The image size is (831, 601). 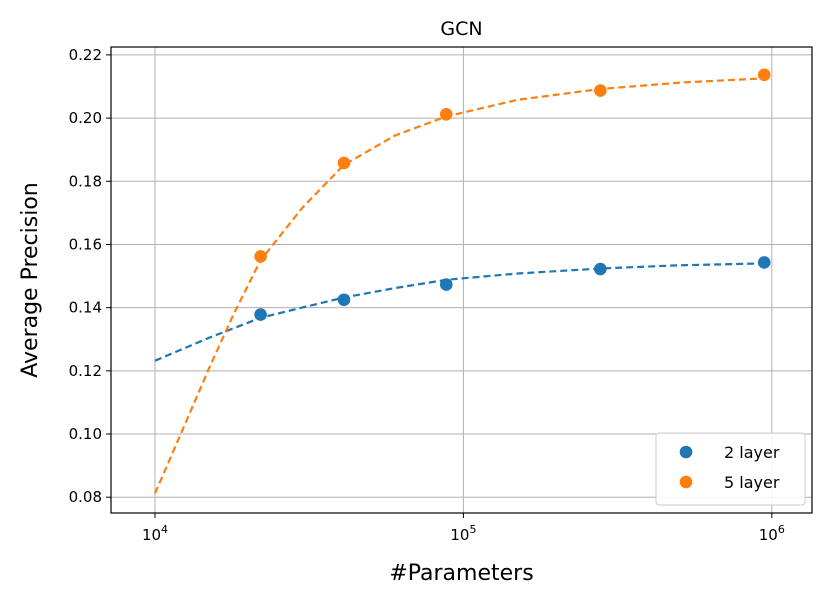 I want to click on legend-label-series-2: 5 layer, so click(x=752, y=482).